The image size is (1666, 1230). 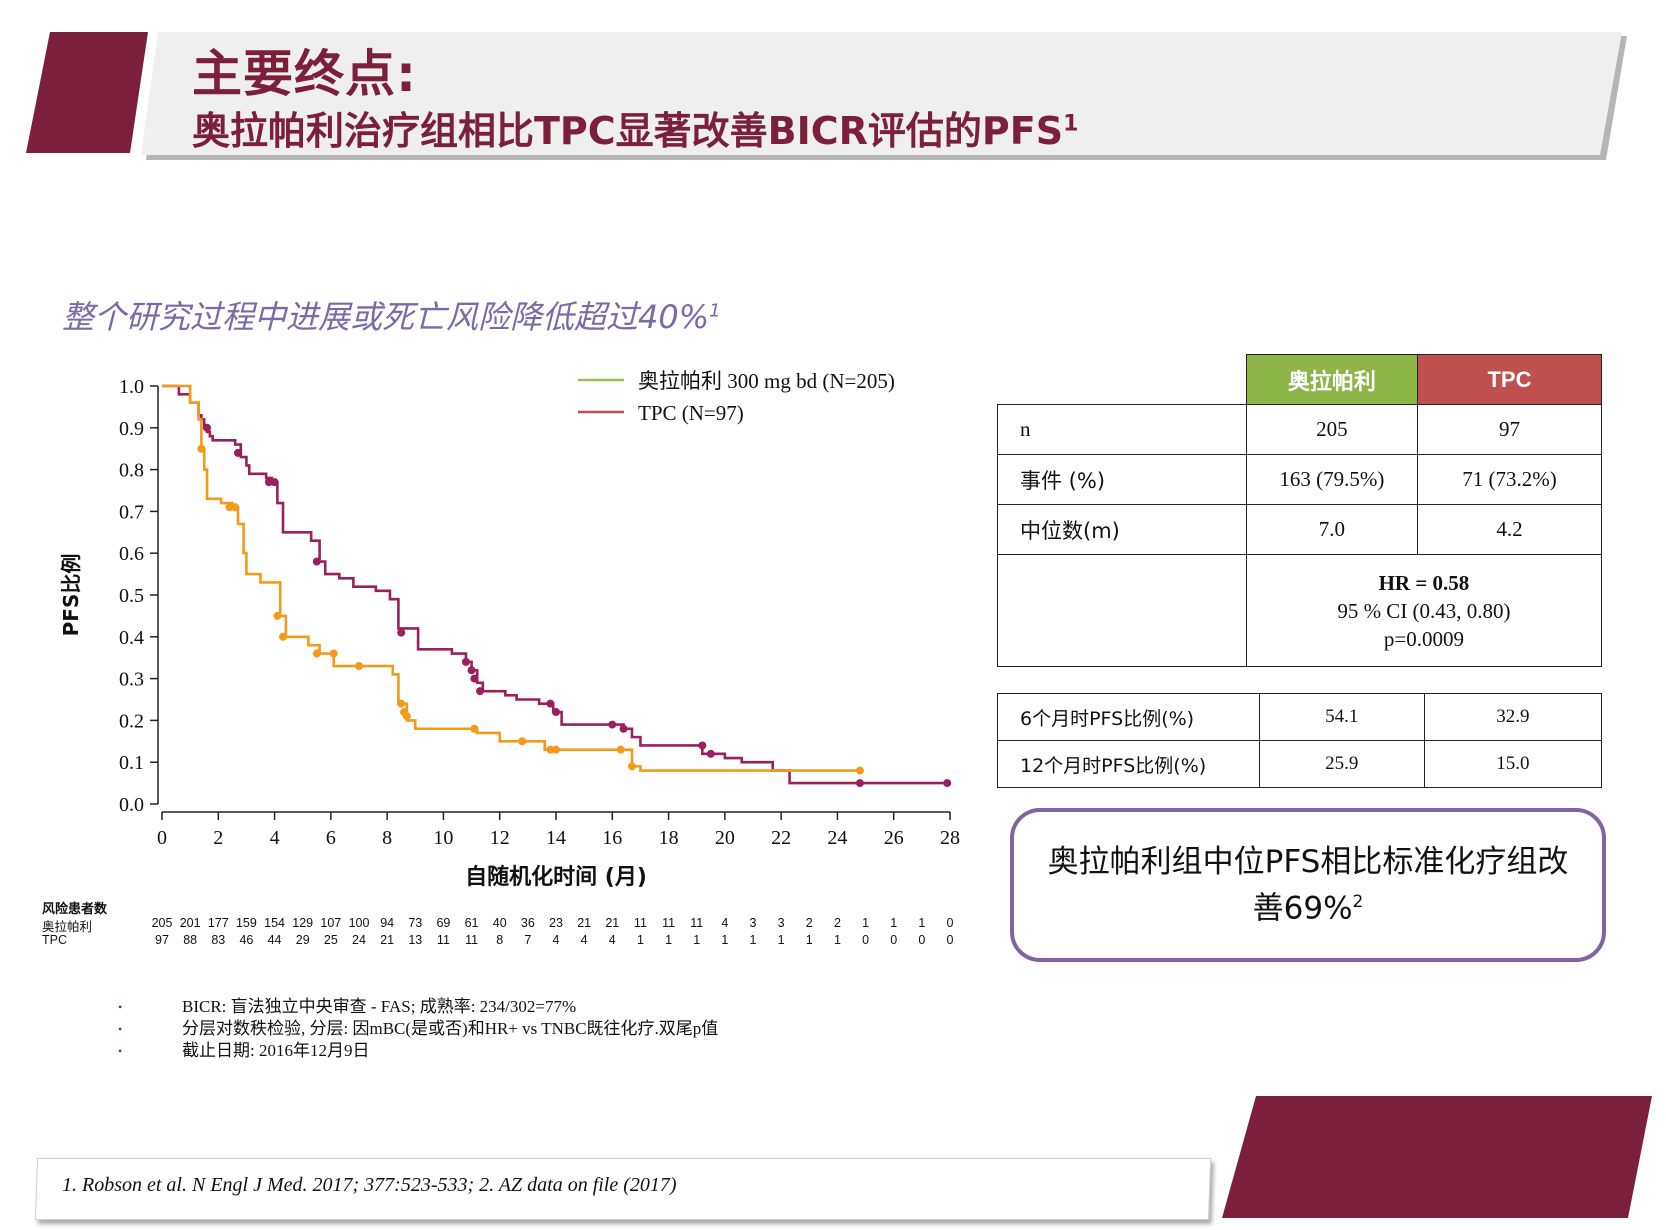 What do you see at coordinates (1424, 610) in the screenshot?
I see `ci-value: 95 % CI (0.43, 0.80)` at bounding box center [1424, 610].